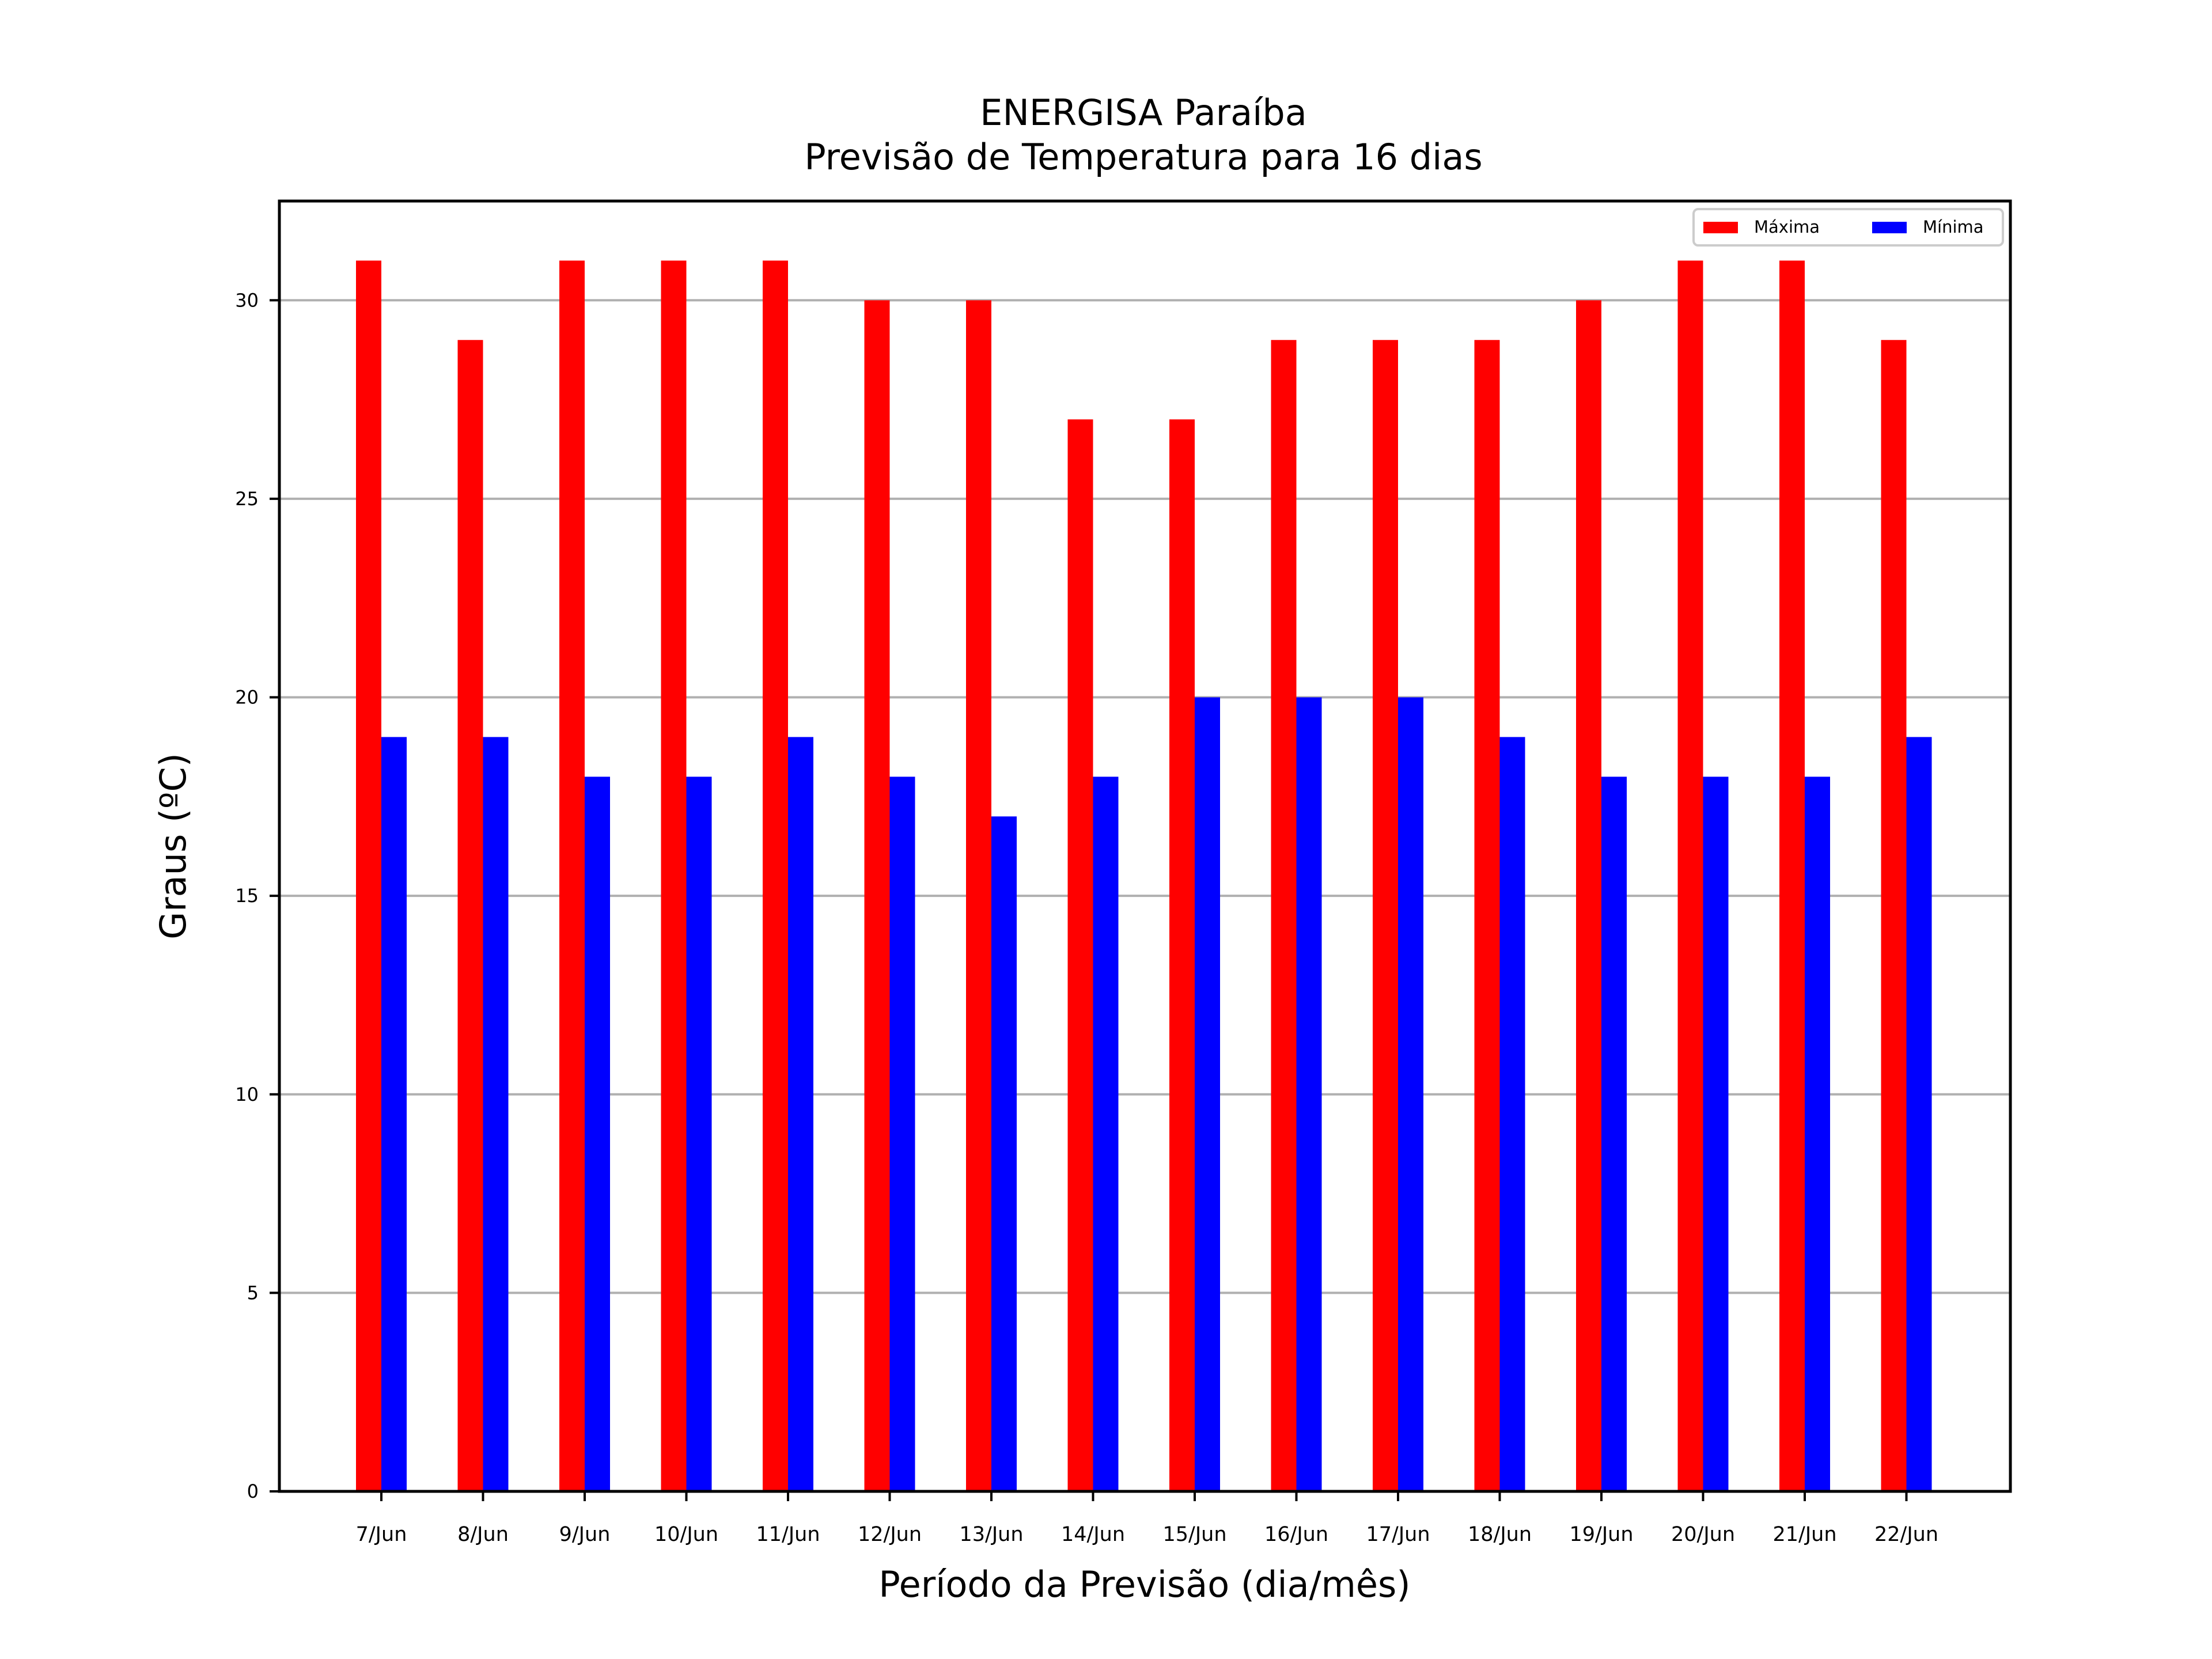  Describe the element at coordinates (1144, 1584) in the screenshot. I see `x-axis-label: Período da Previsão (dia/mês)` at that location.